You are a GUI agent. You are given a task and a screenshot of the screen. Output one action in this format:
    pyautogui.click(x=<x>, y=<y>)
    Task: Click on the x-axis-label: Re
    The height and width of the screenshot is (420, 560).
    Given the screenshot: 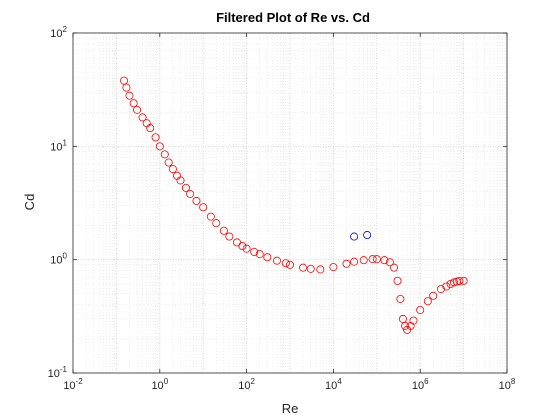 What is the action you would take?
    pyautogui.click(x=290, y=408)
    